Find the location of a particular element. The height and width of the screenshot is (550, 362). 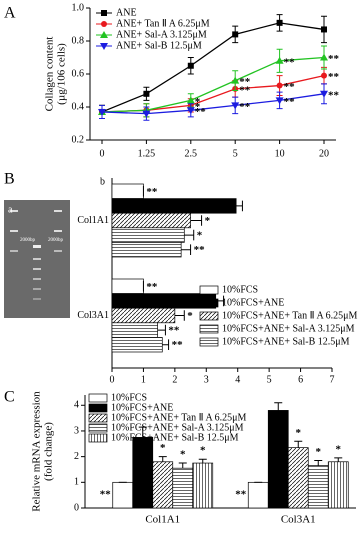

gel-image: a 2000bp 2000bp is located at coordinates (37, 259).